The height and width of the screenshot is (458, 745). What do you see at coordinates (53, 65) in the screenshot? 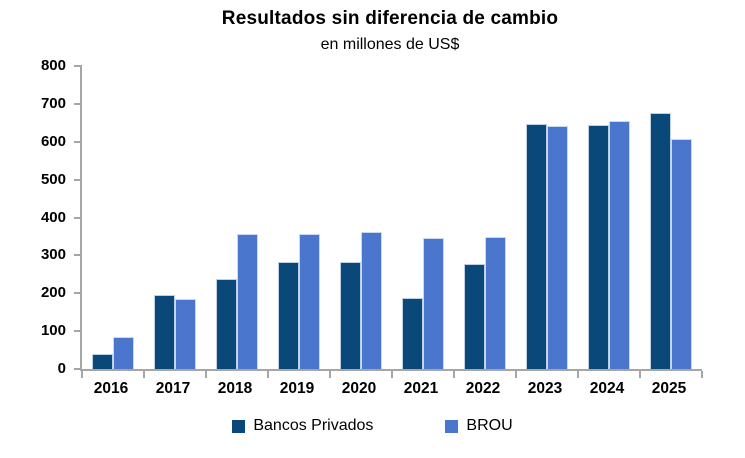
I see `y-axis-tick-label: 800` at bounding box center [53, 65].